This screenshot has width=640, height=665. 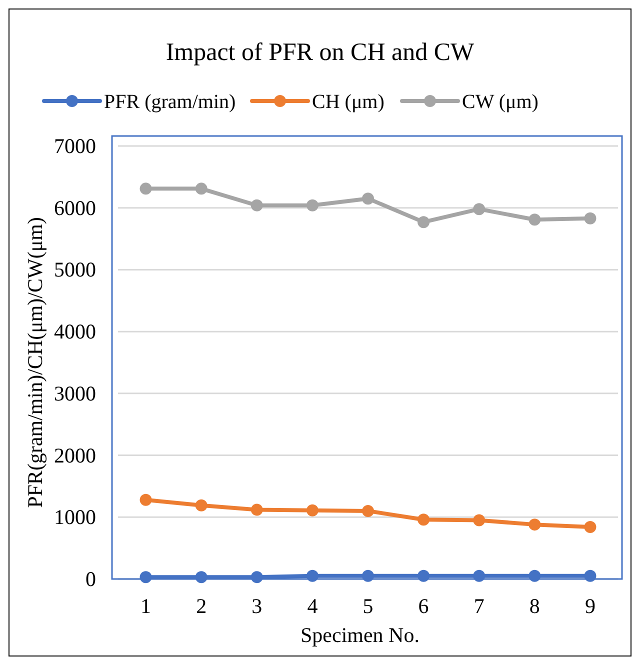 I want to click on x-tick-label: 8, so click(x=534, y=606).